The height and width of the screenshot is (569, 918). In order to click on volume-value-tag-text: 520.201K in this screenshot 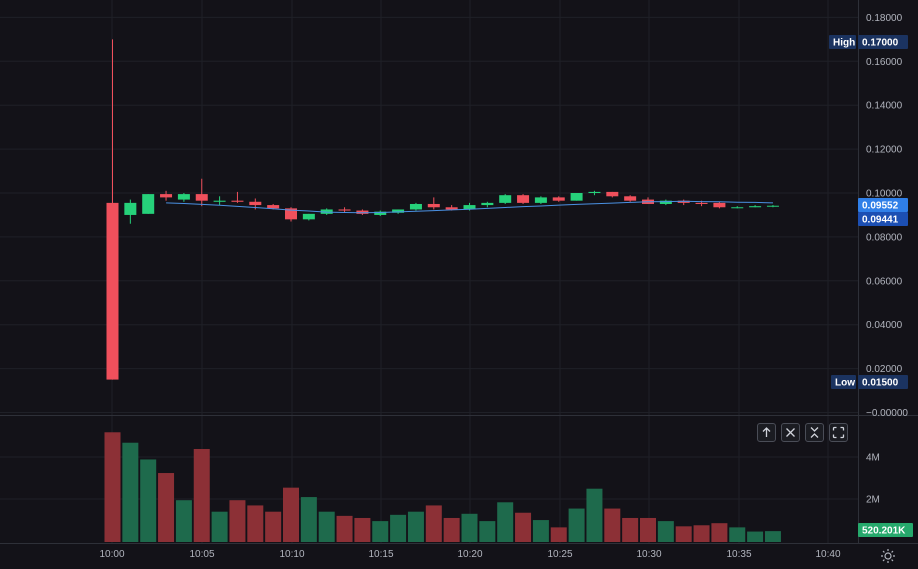, I will do `click(884, 531)`.